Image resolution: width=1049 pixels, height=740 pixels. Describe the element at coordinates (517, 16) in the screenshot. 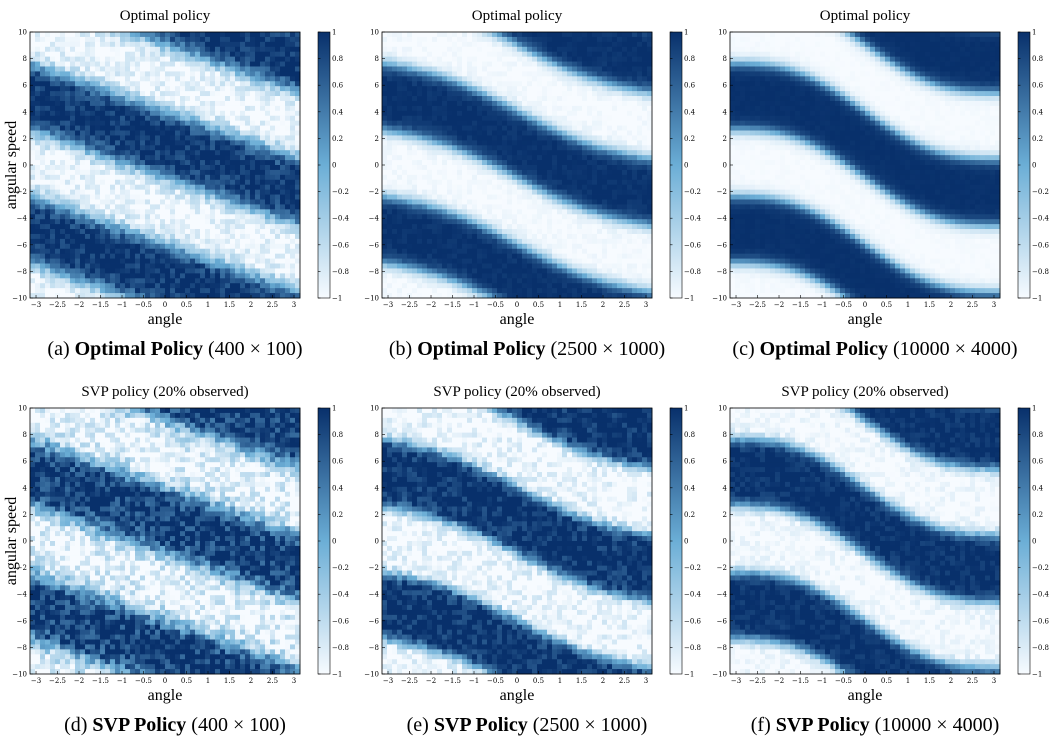

I see `chart-title: Optimal policy` at that location.